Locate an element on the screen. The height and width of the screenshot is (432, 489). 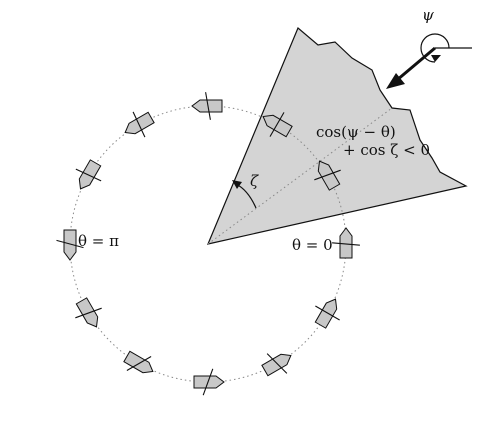
psi-label: ψ is located at coordinates (428, 15).